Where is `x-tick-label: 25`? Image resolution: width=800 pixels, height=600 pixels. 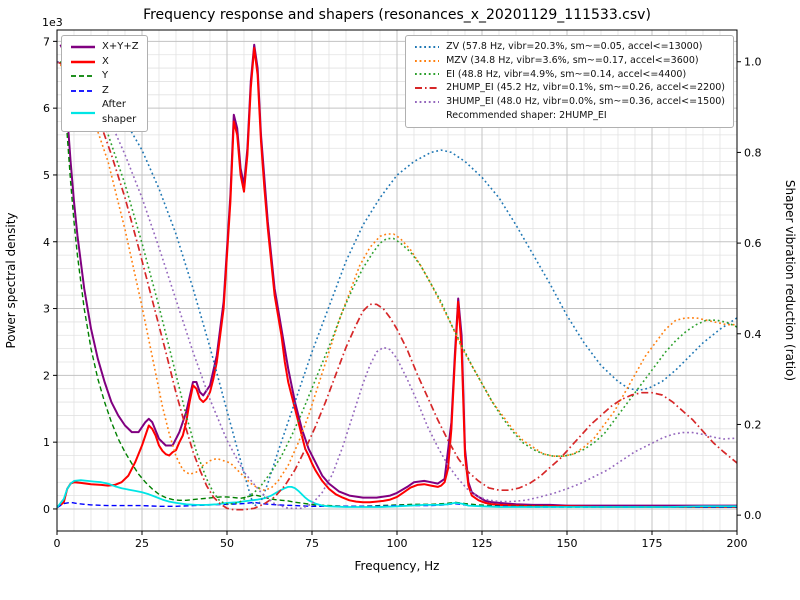
x-tick-label: 25 is located at coordinates (142, 543).